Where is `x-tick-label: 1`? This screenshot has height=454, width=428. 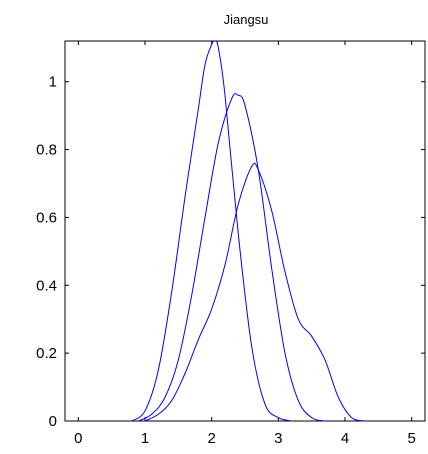
x-tick-label: 1 is located at coordinates (145, 438).